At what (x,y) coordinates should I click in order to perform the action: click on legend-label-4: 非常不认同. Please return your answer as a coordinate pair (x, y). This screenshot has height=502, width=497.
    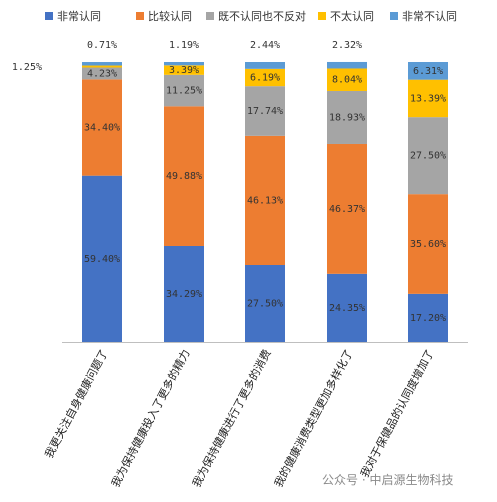
    Looking at the image, I should click on (429, 16).